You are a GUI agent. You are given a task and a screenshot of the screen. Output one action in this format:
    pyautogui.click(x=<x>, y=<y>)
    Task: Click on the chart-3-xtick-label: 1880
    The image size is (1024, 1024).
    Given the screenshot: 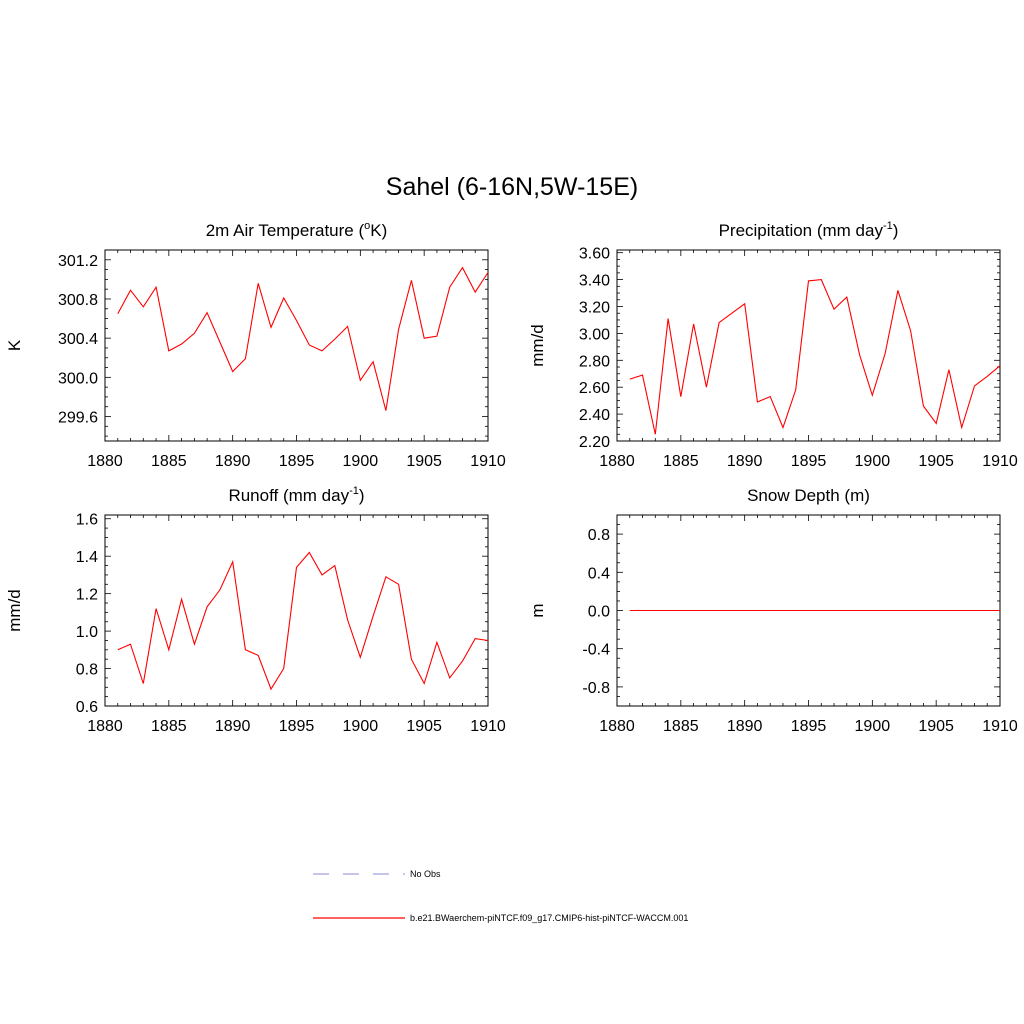 What is the action you would take?
    pyautogui.click(x=617, y=726)
    